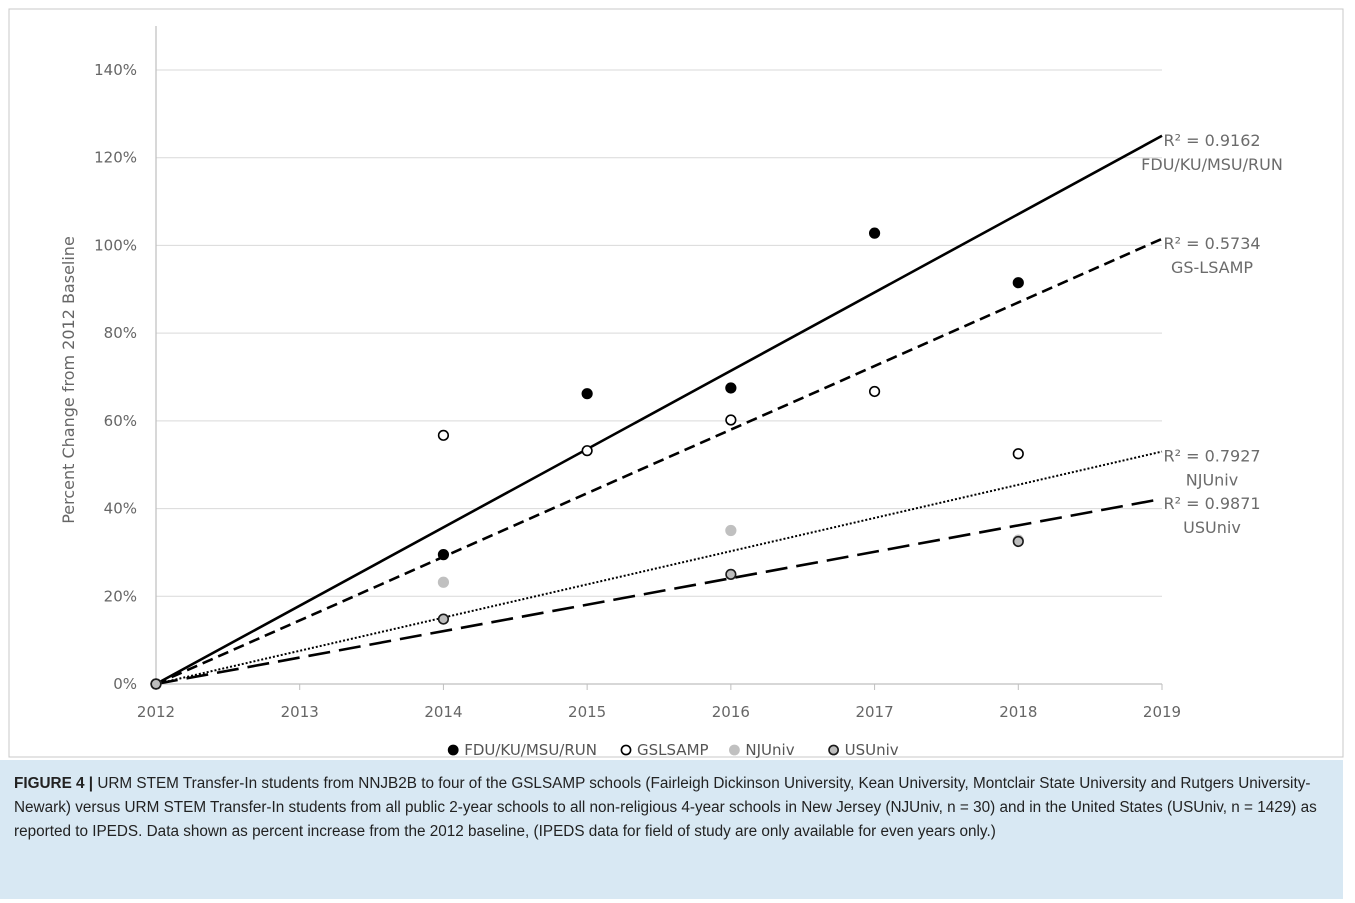 The height and width of the screenshot is (903, 1355). What do you see at coordinates (1018, 712) in the screenshot?
I see `x-tick-label: 2018` at bounding box center [1018, 712].